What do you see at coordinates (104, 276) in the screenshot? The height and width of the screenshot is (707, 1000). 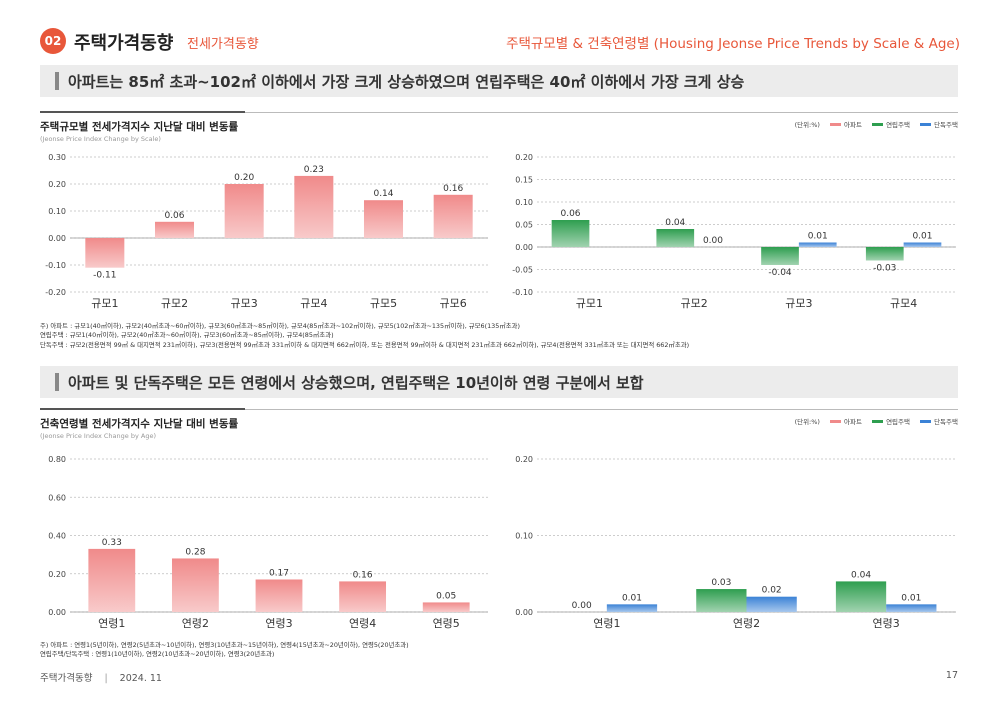 I see `bar-value-label: -0.11` at bounding box center [104, 276].